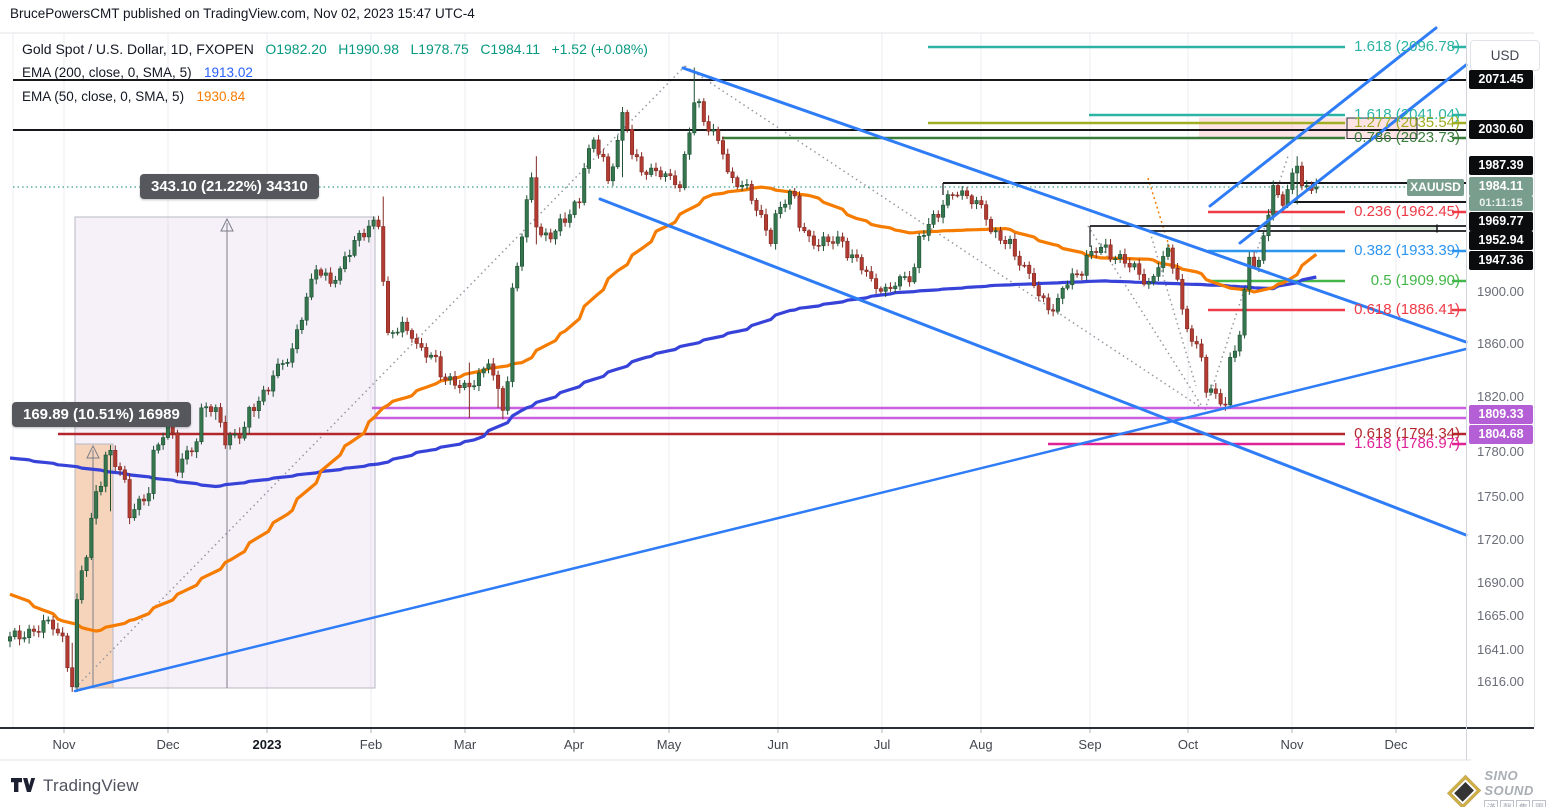  Describe the element at coordinates (23, 785) in the screenshot. I see `tradingview-logo-icon` at that location.